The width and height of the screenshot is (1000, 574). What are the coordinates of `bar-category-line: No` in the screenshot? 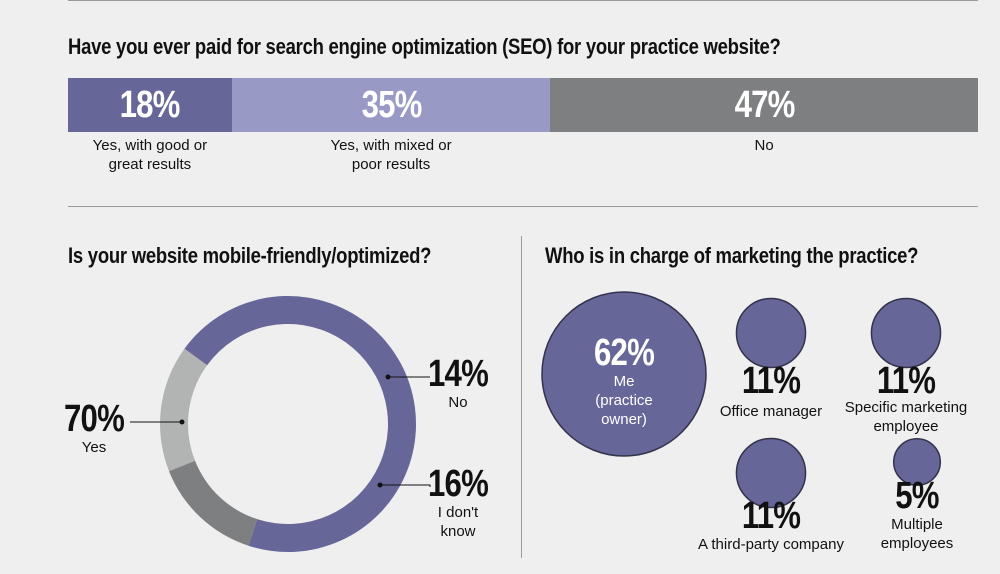 It's located at (764, 145).